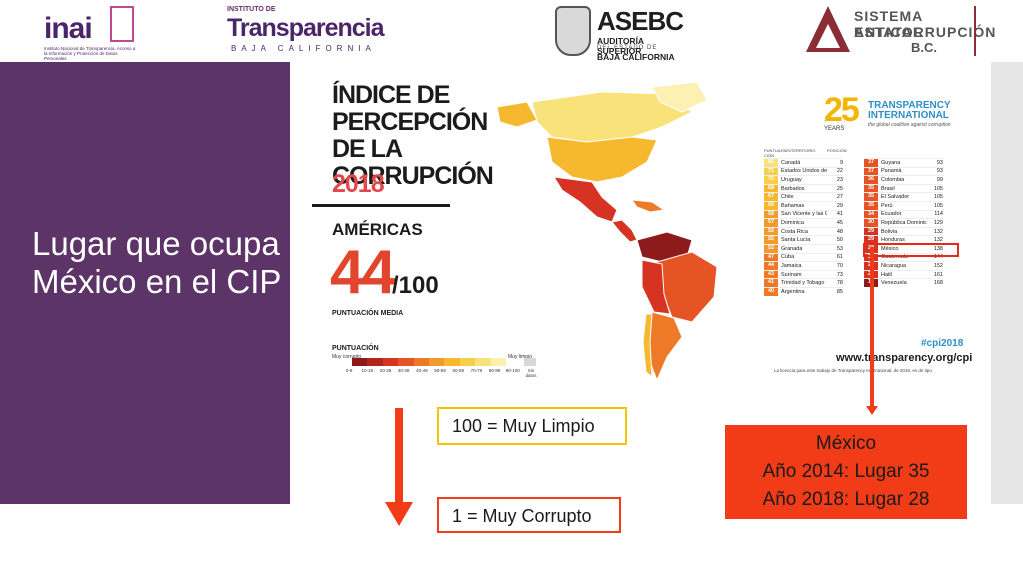 The width and height of the screenshot is (1023, 567). What do you see at coordinates (347, 357) in the screenshot?
I see `scale-low-label: Muy corrupto` at bounding box center [347, 357].